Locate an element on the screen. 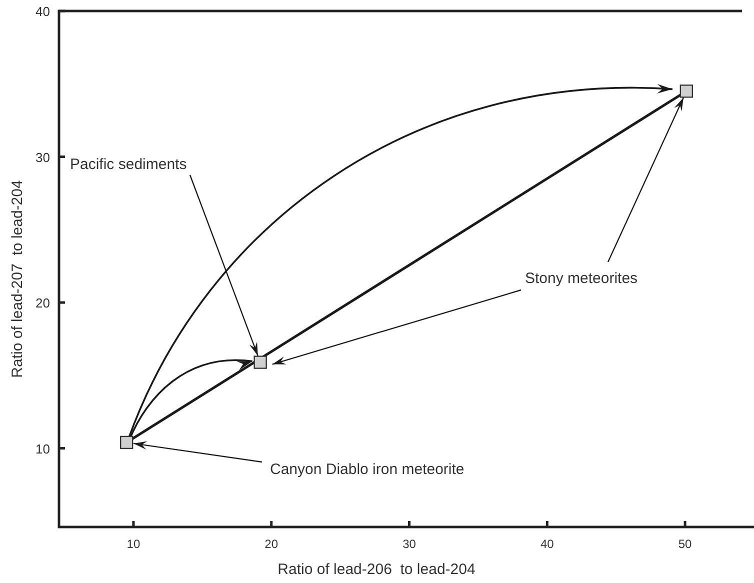 The width and height of the screenshot is (754, 583). x-tick-label: 20 is located at coordinates (271, 544).